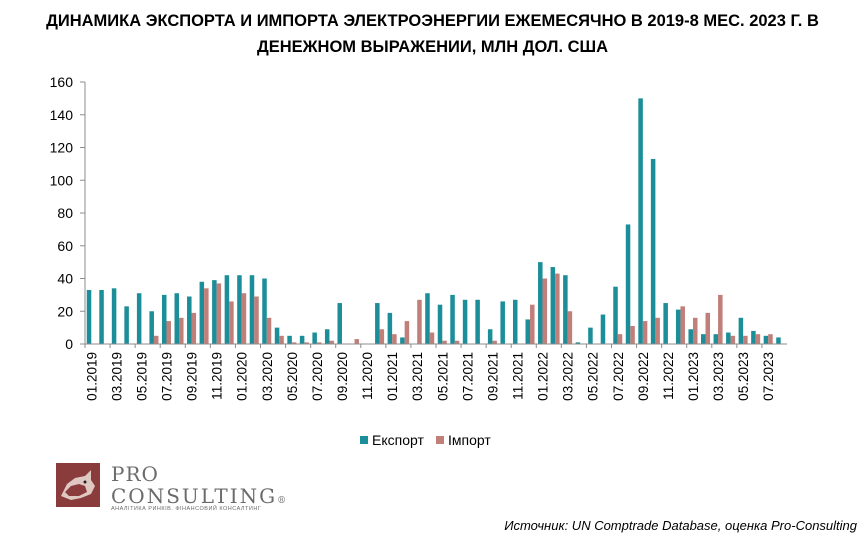 This screenshot has width=865, height=539. I want to click on x-tick-label: 05.2023, so click(743, 376).